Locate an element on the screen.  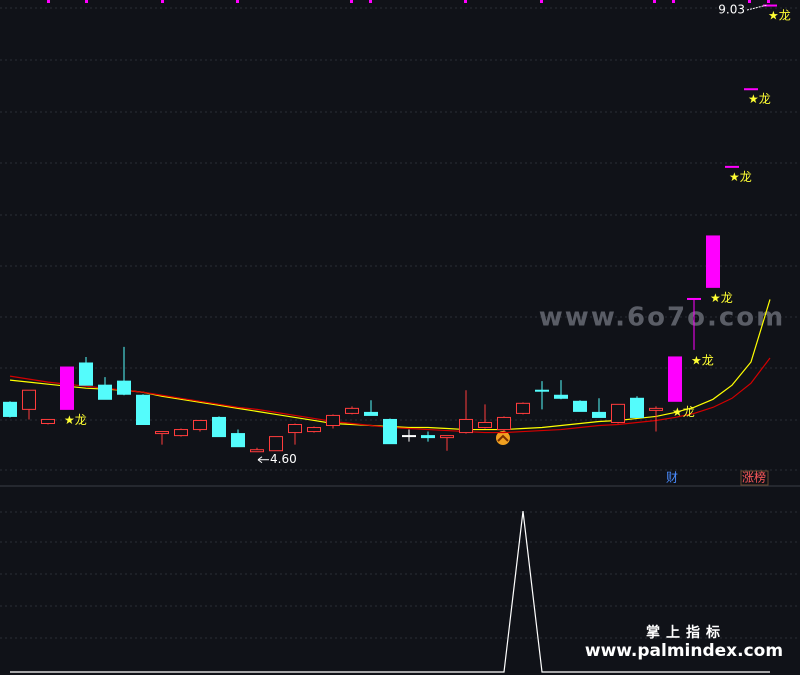
watermark: www.palmindex.com is located at coordinates (684, 651).